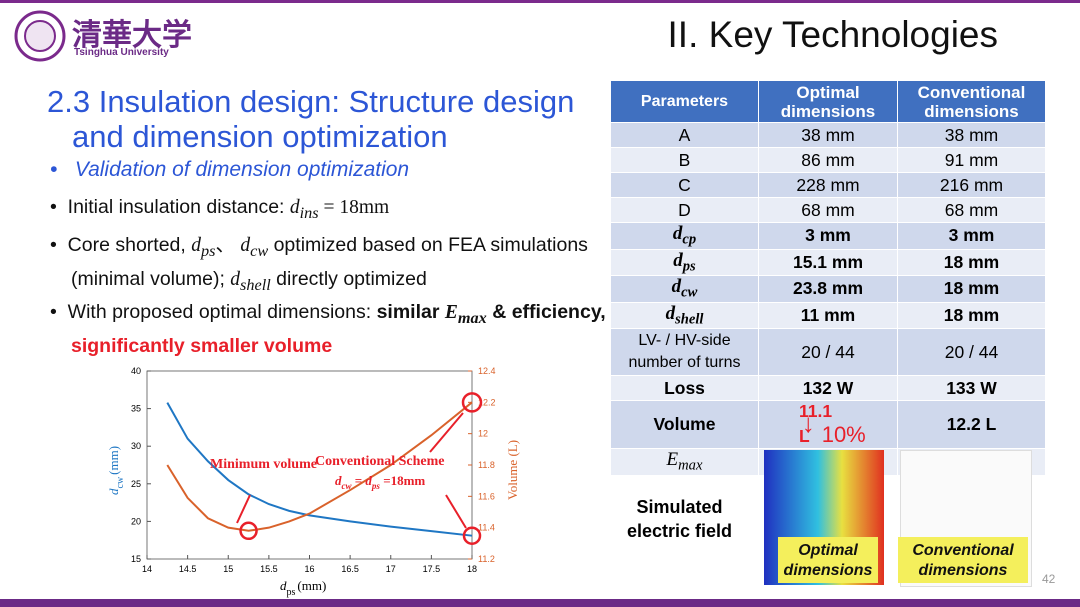  I want to click on table-cell: dcw, so click(684, 289).